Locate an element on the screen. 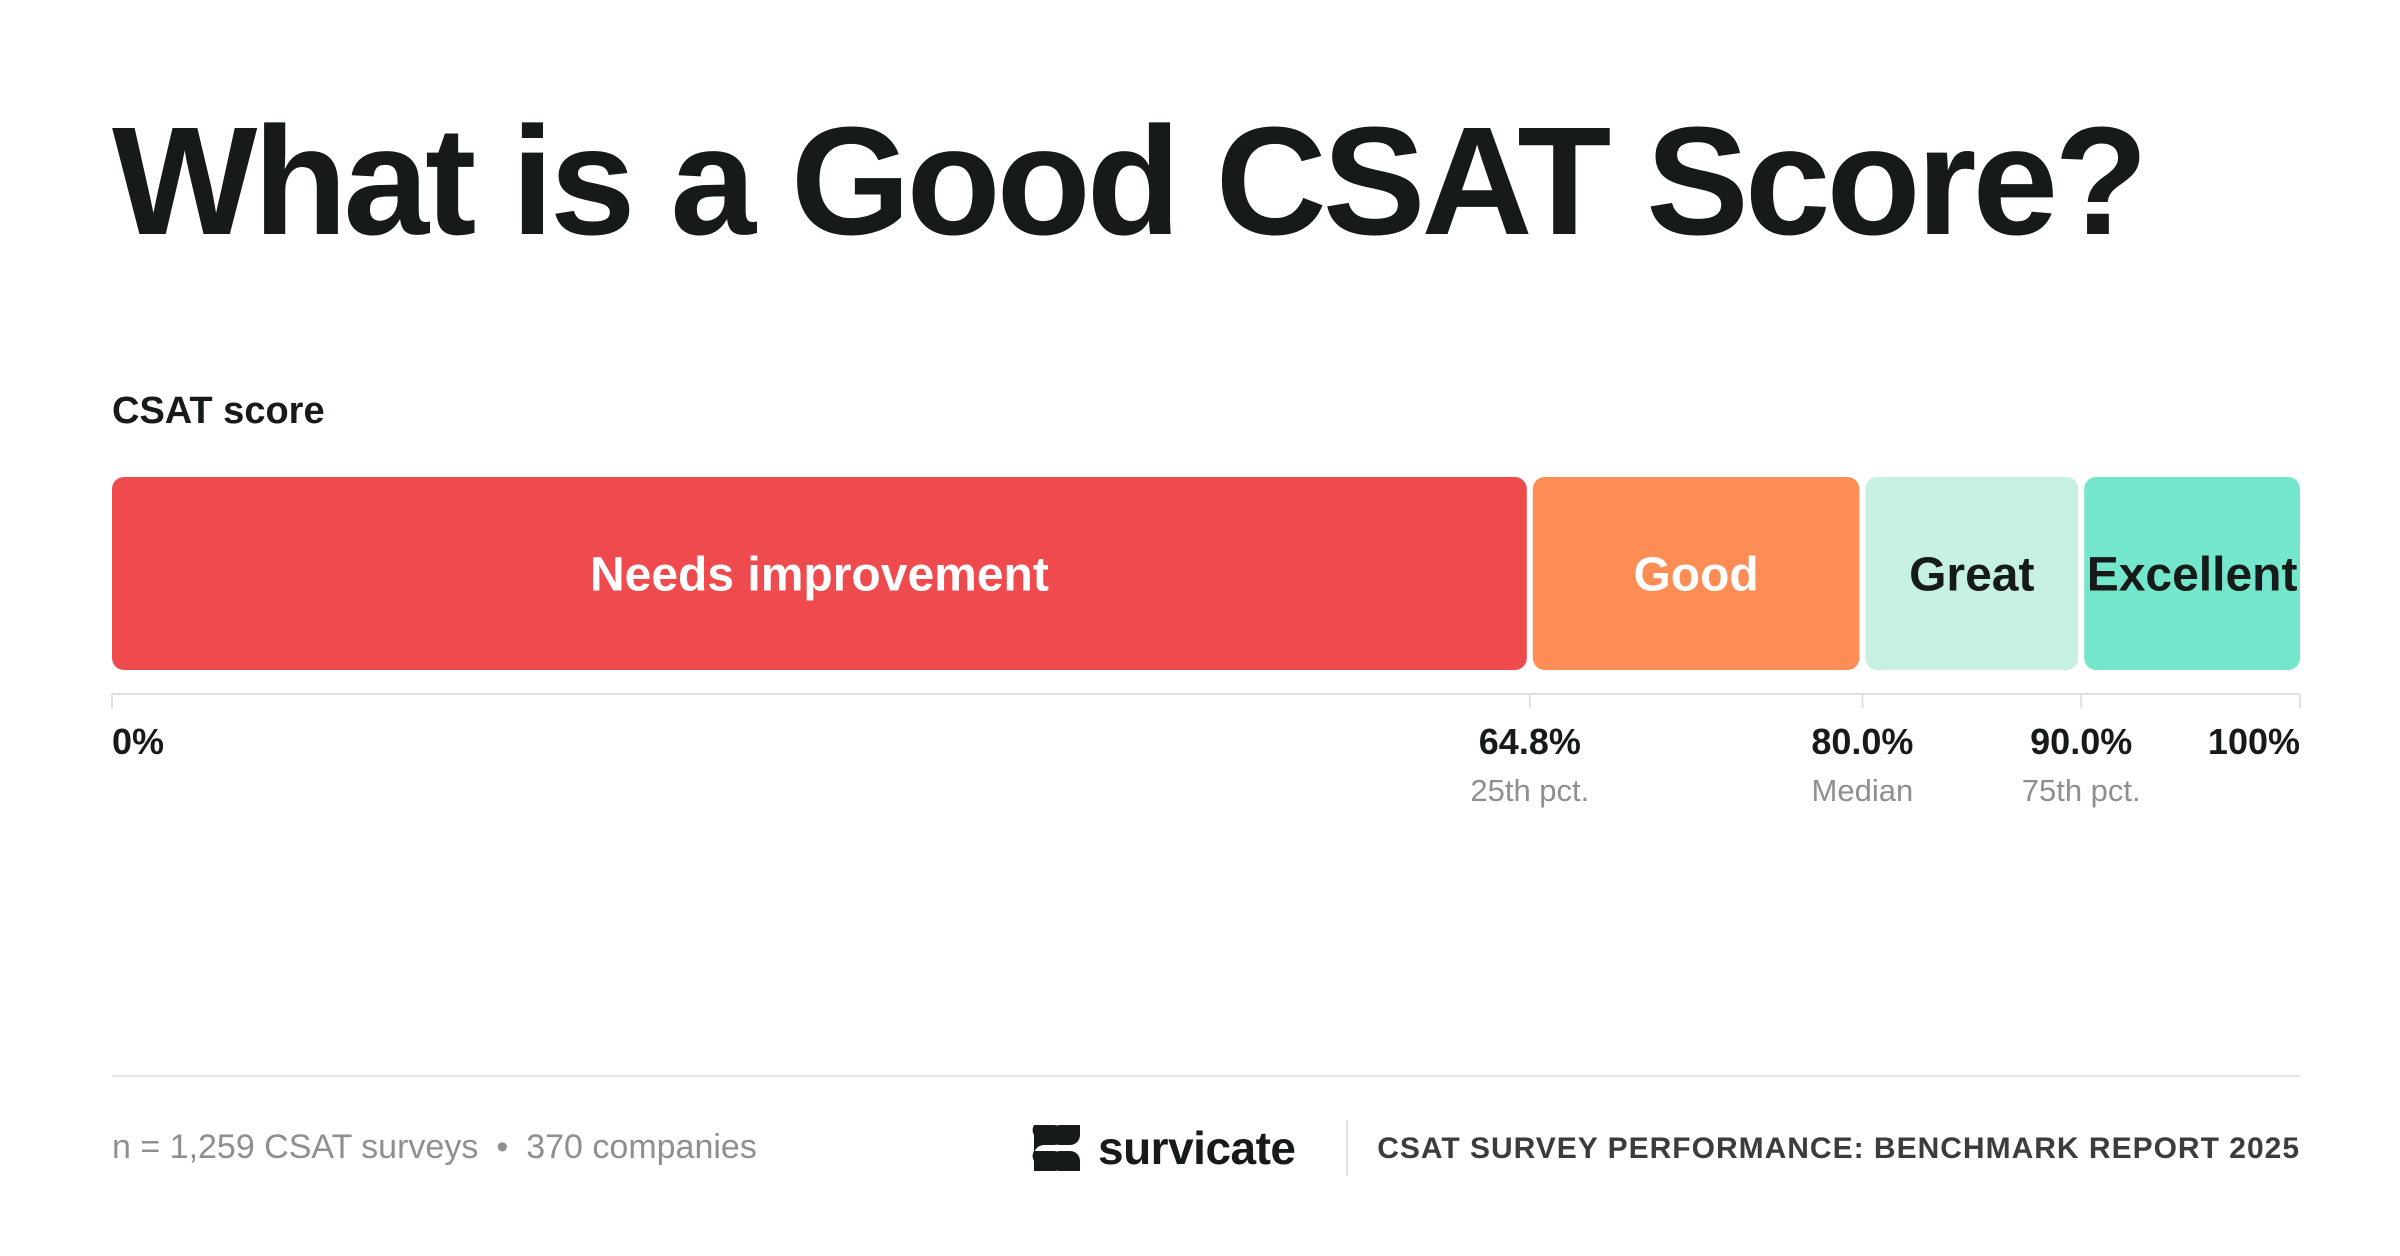 The image size is (2400, 1256). segment-good is located at coordinates (1696, 573).